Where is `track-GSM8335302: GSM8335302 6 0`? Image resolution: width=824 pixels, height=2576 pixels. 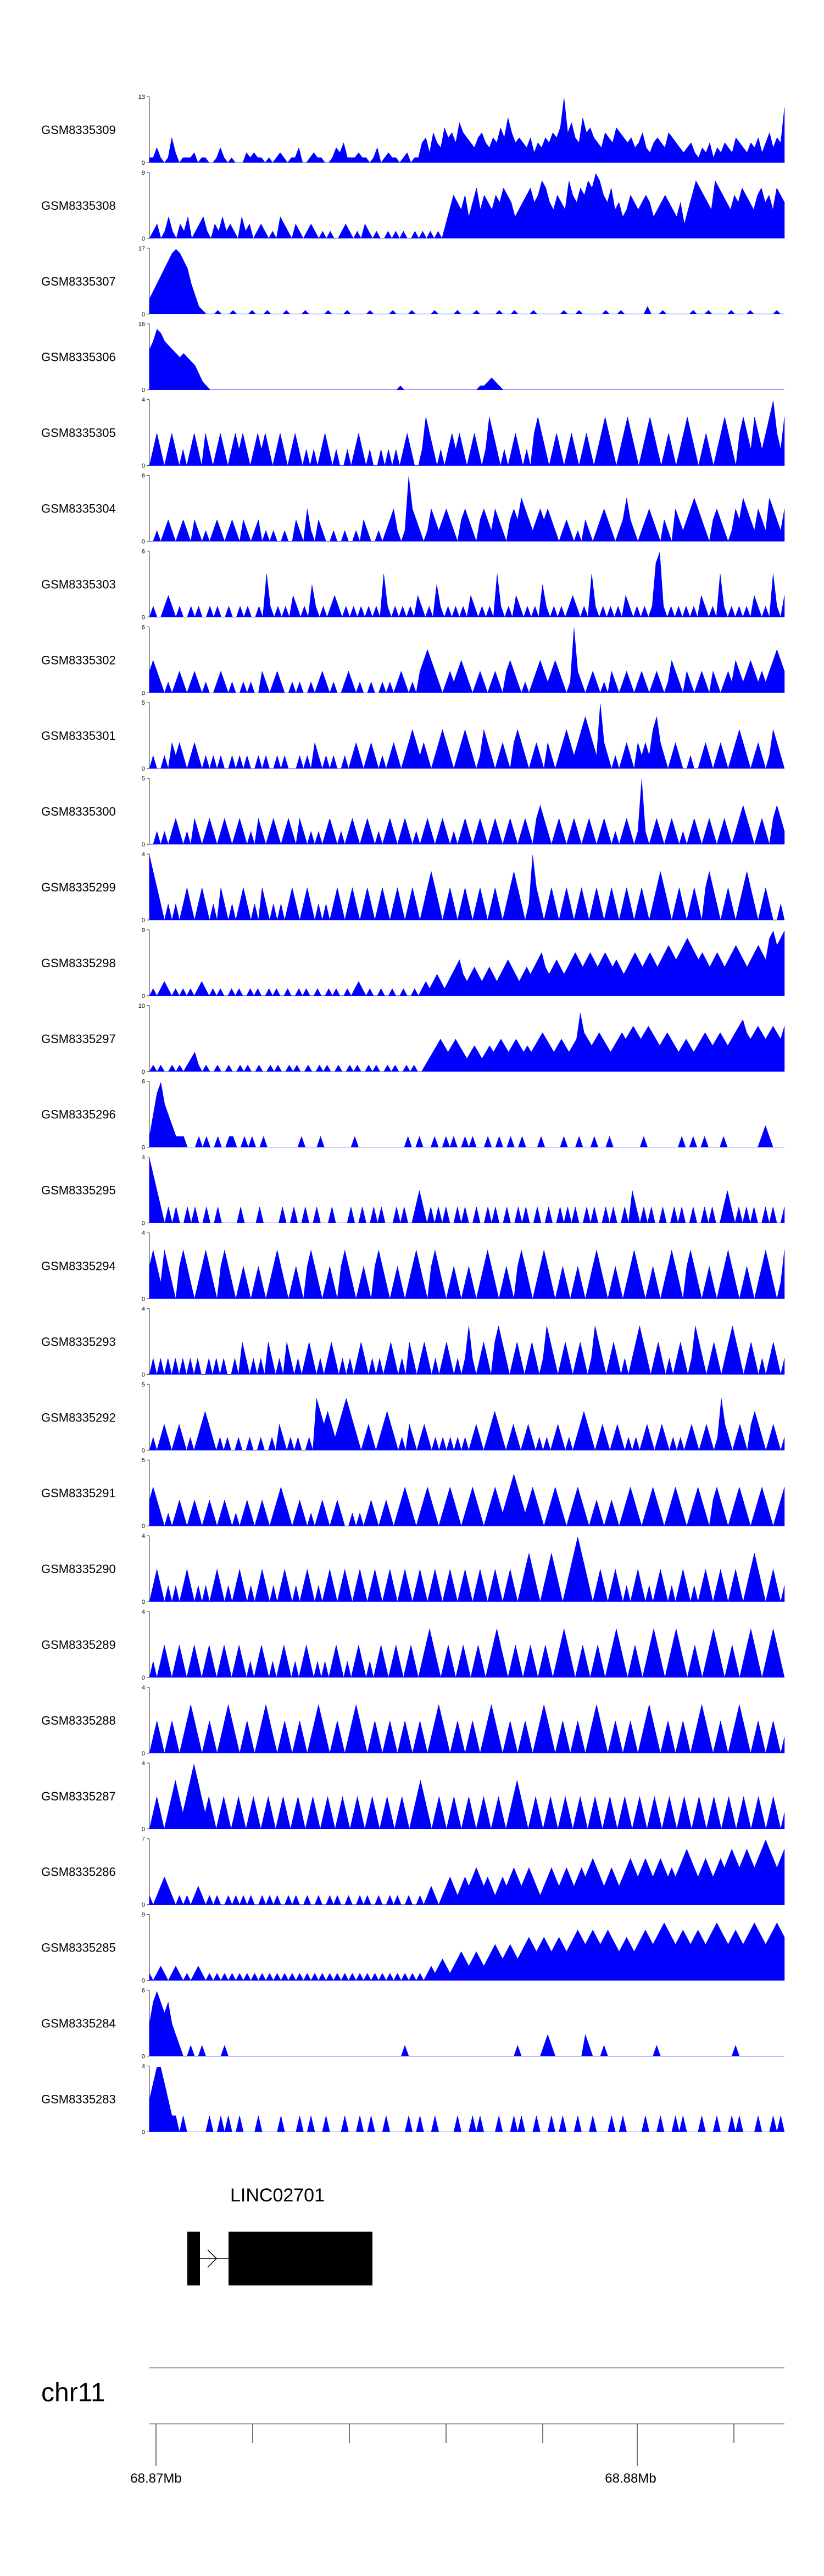
track-GSM8335302: GSM8335302 6 0 is located at coordinates (413, 660).